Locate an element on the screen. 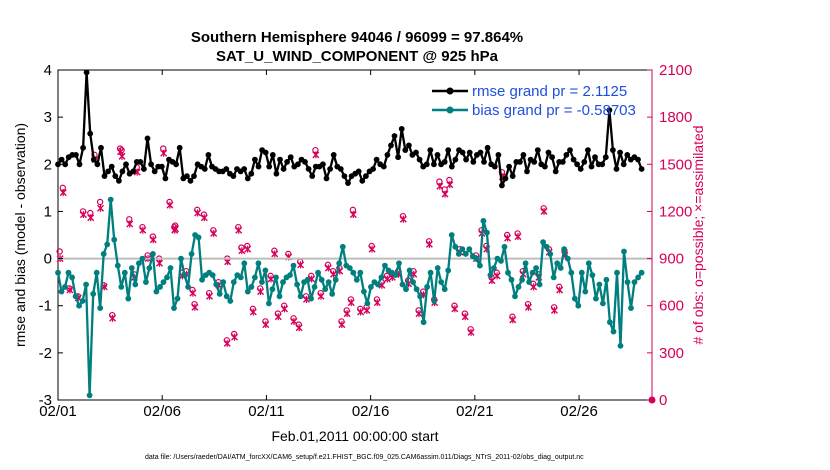 This screenshot has height=470, width=830. y-tick-label: 0 is located at coordinates (48, 259).